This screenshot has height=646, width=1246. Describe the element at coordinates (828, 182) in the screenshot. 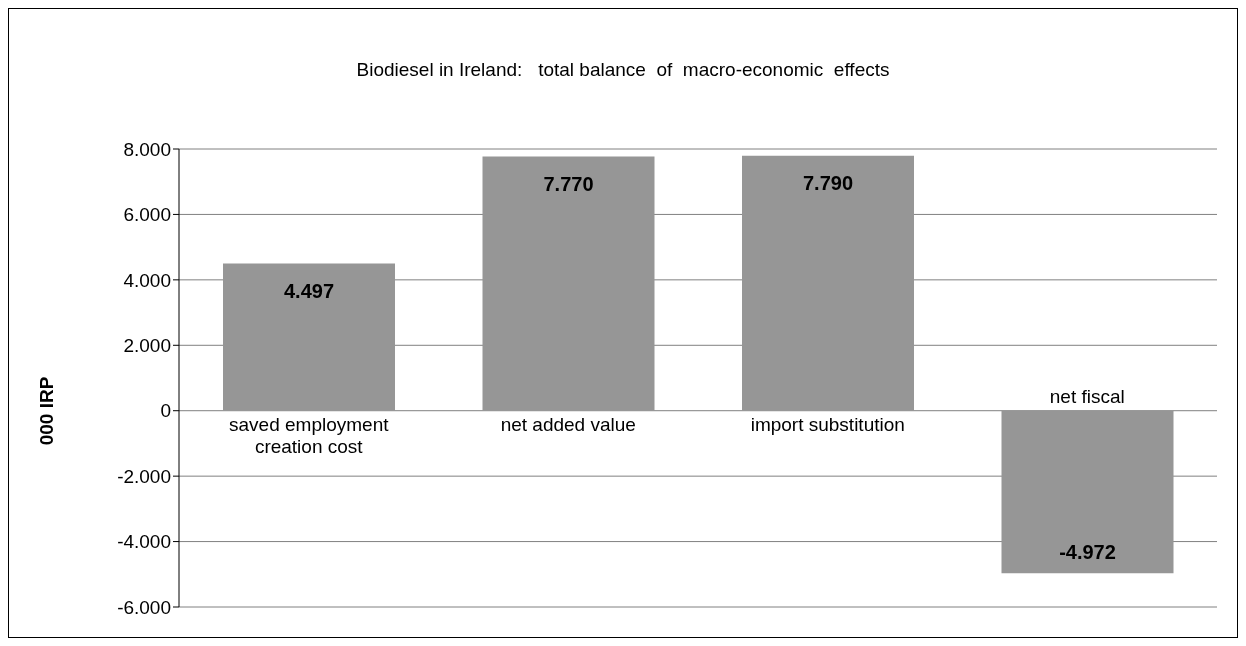

I see `data-label: 7.790` at that location.